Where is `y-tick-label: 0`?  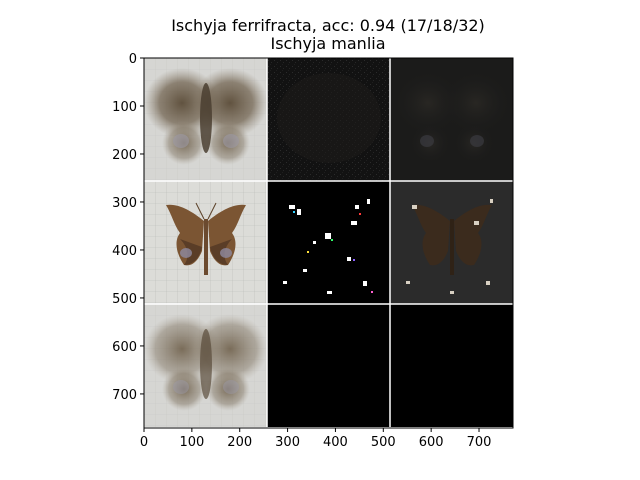
y-tick-label: 0 is located at coordinates (133, 59).